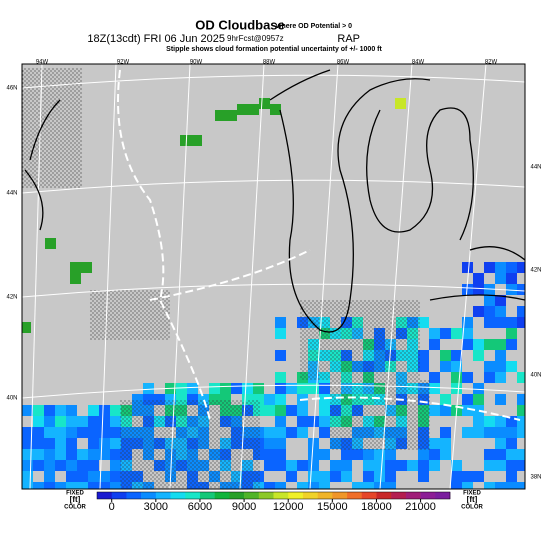 This screenshot has height=548, width=548. What do you see at coordinates (156, 507) in the screenshot?
I see `colorbar-tick-label: 3000` at bounding box center [156, 507].